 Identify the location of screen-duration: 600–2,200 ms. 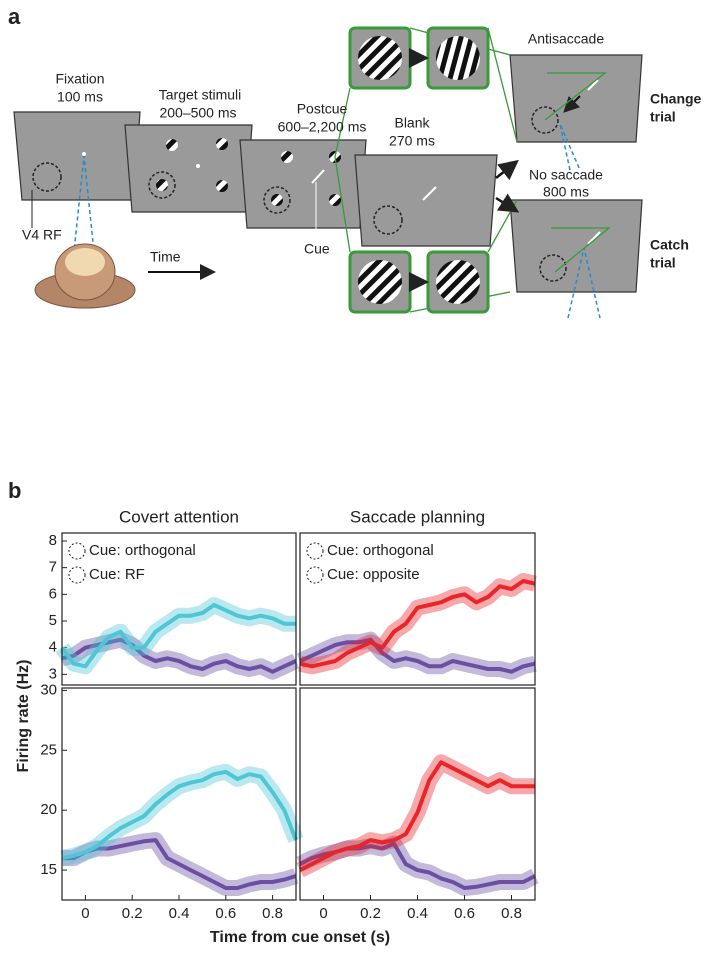
(322, 127).